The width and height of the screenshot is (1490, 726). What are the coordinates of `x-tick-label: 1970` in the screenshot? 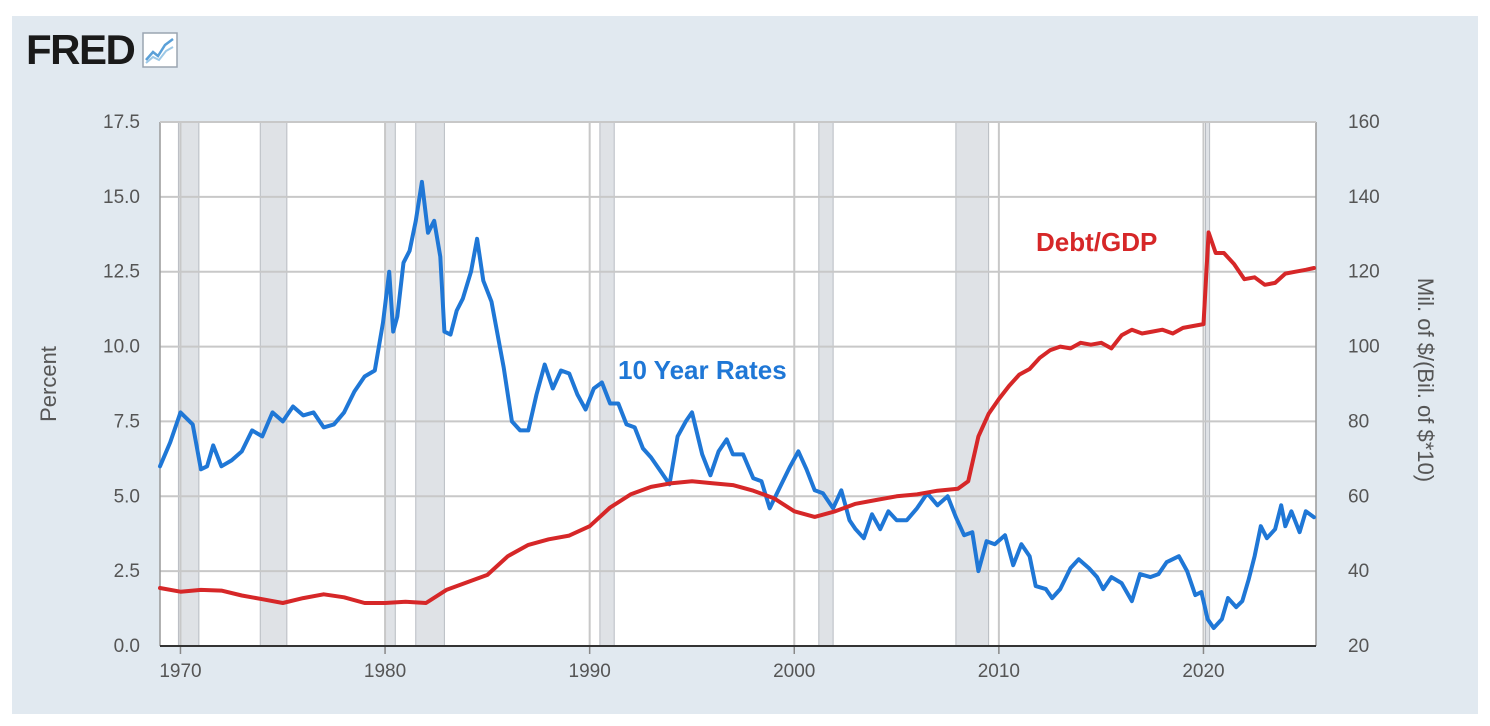 It's located at (180, 671).